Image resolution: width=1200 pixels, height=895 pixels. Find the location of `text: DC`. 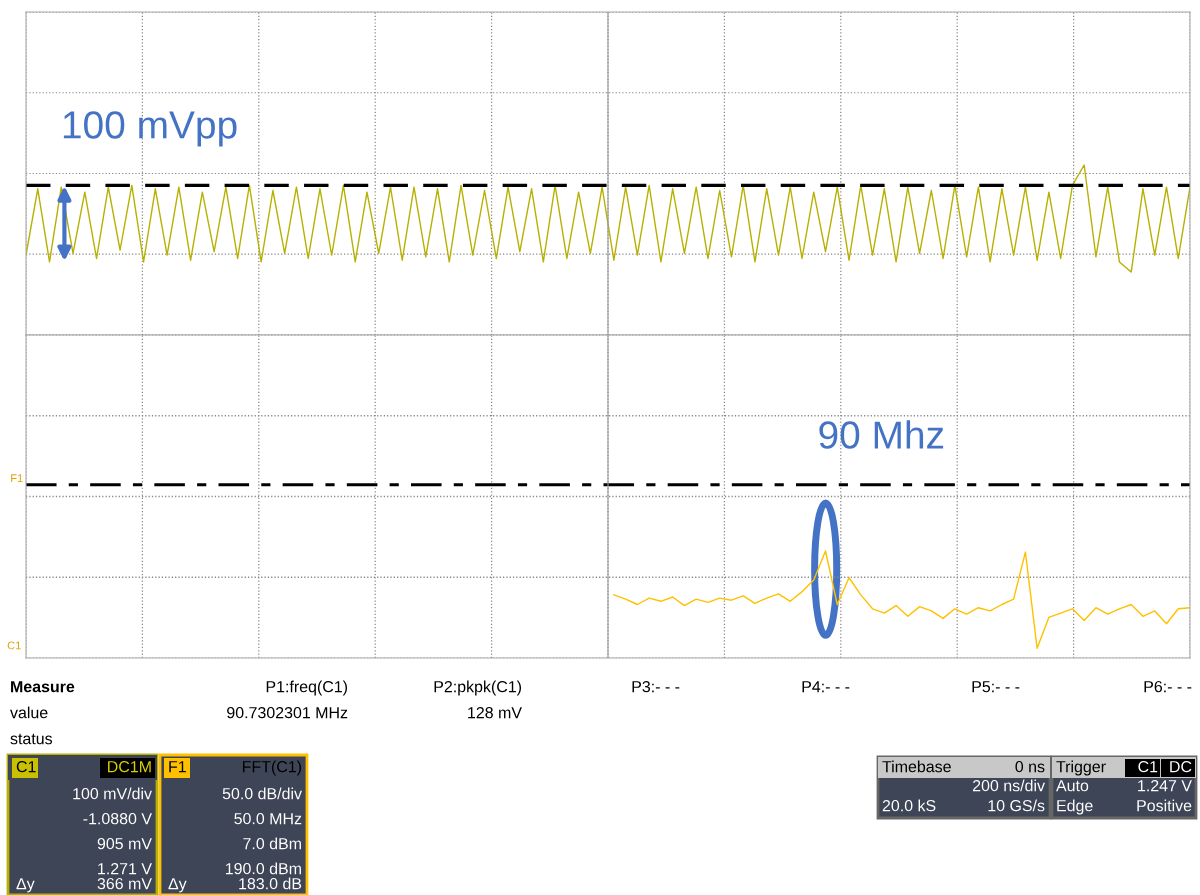

text: DC is located at coordinates (1181, 766).